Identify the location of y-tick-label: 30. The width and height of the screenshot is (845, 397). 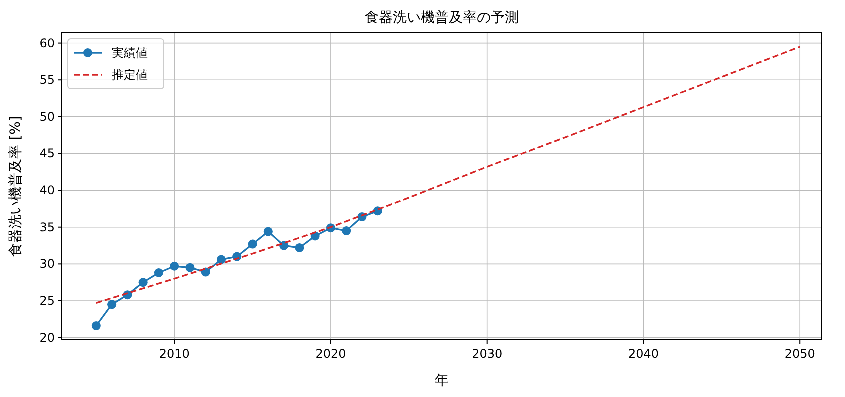
(47, 264).